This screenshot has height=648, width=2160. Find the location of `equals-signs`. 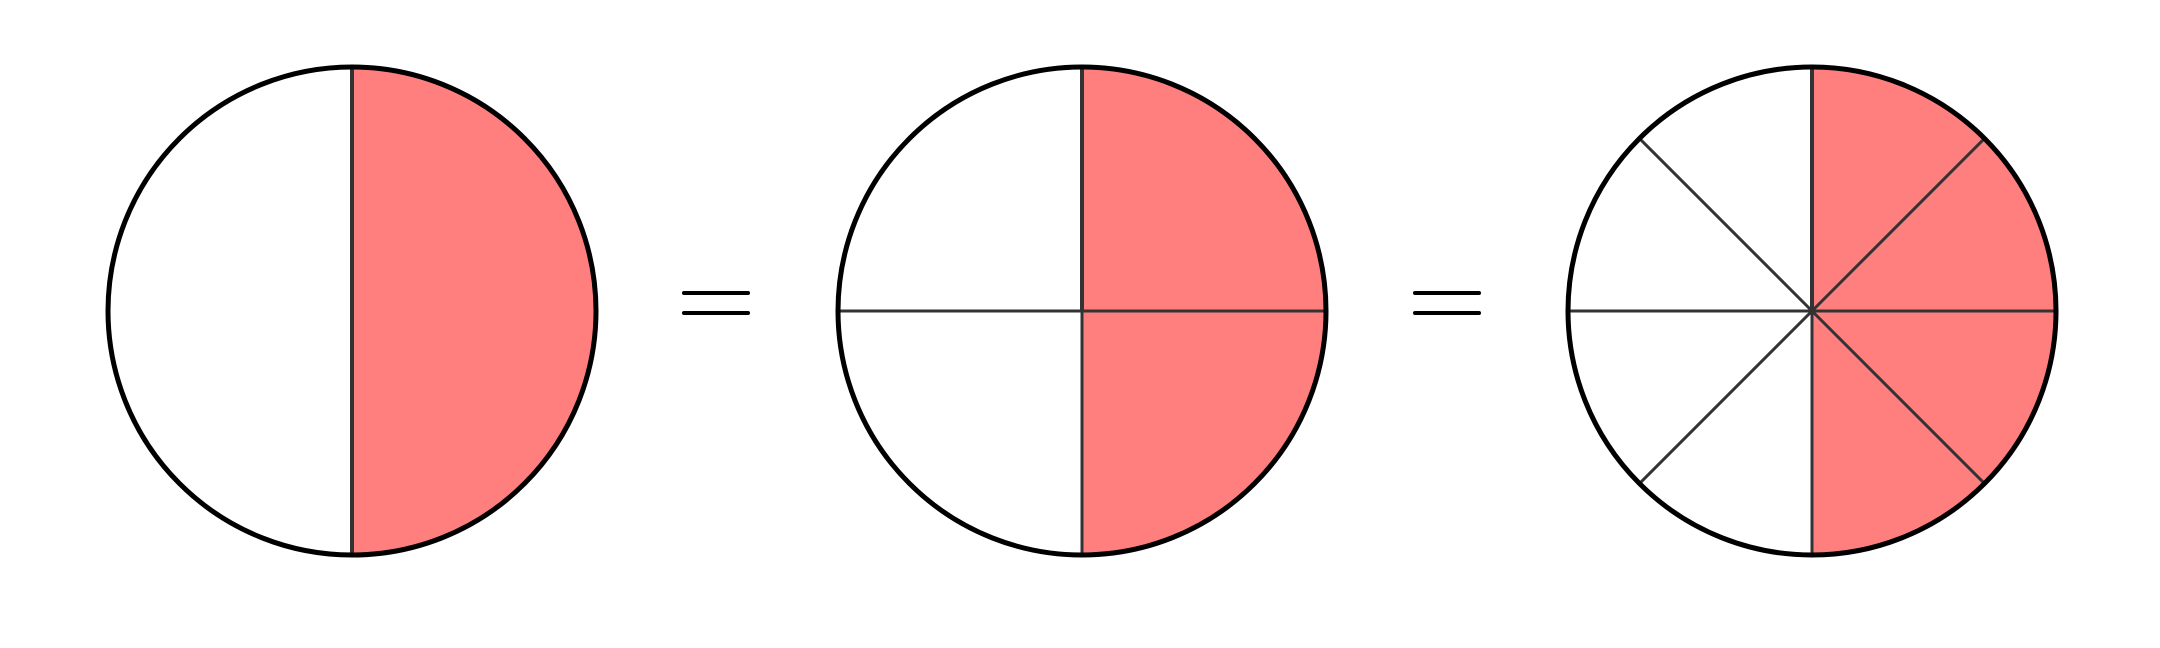

equals-signs is located at coordinates (1081, 303).